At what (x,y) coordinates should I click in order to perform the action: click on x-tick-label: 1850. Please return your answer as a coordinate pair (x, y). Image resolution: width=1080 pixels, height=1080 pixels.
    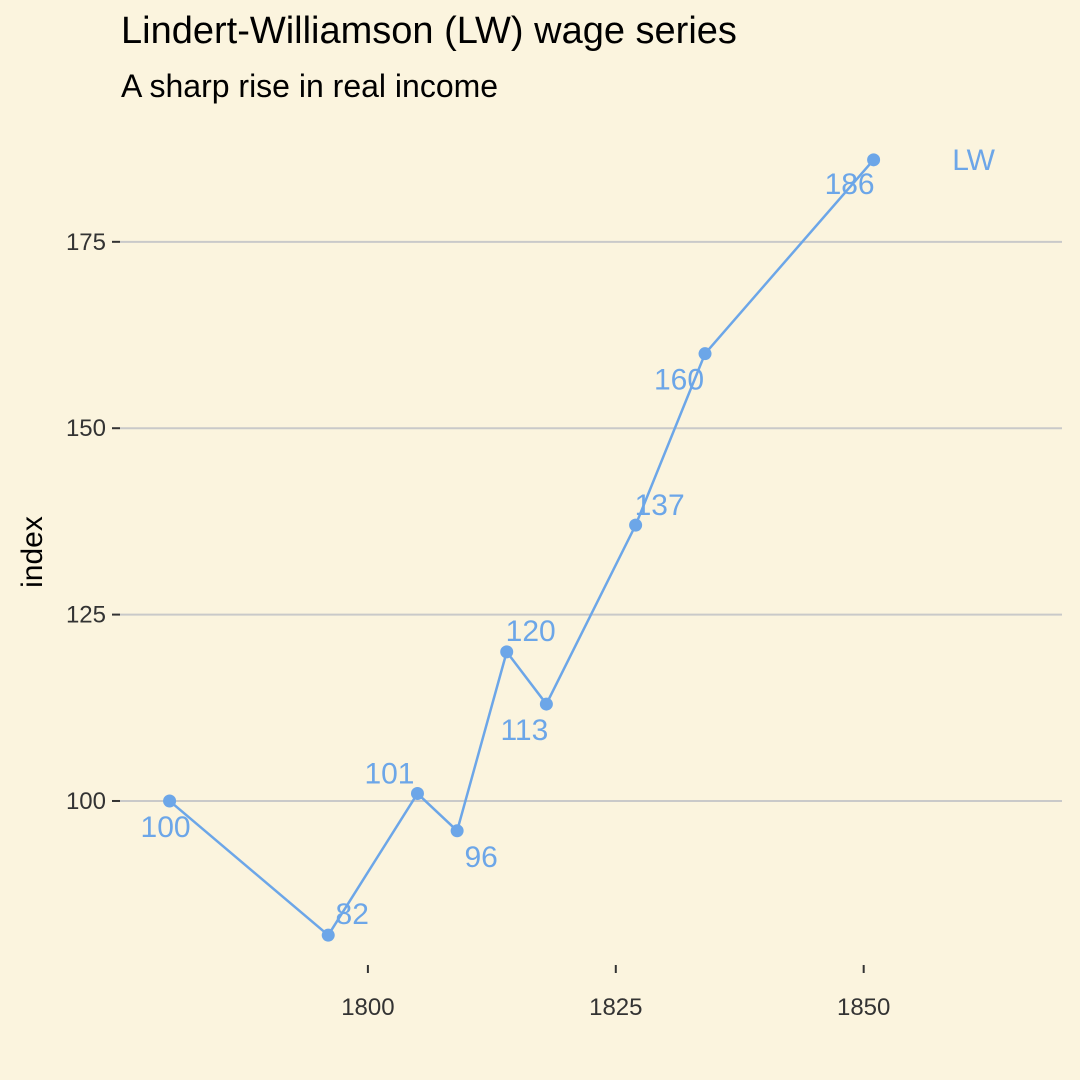
    Looking at the image, I should click on (863, 1007).